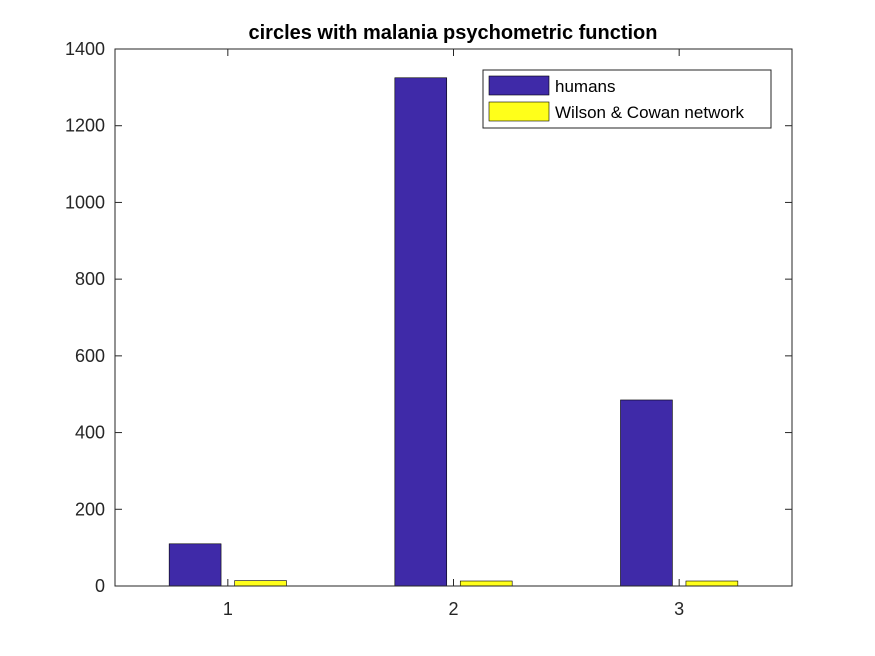 The image size is (875, 656). I want to click on x-tick-label: 1, so click(228, 609).